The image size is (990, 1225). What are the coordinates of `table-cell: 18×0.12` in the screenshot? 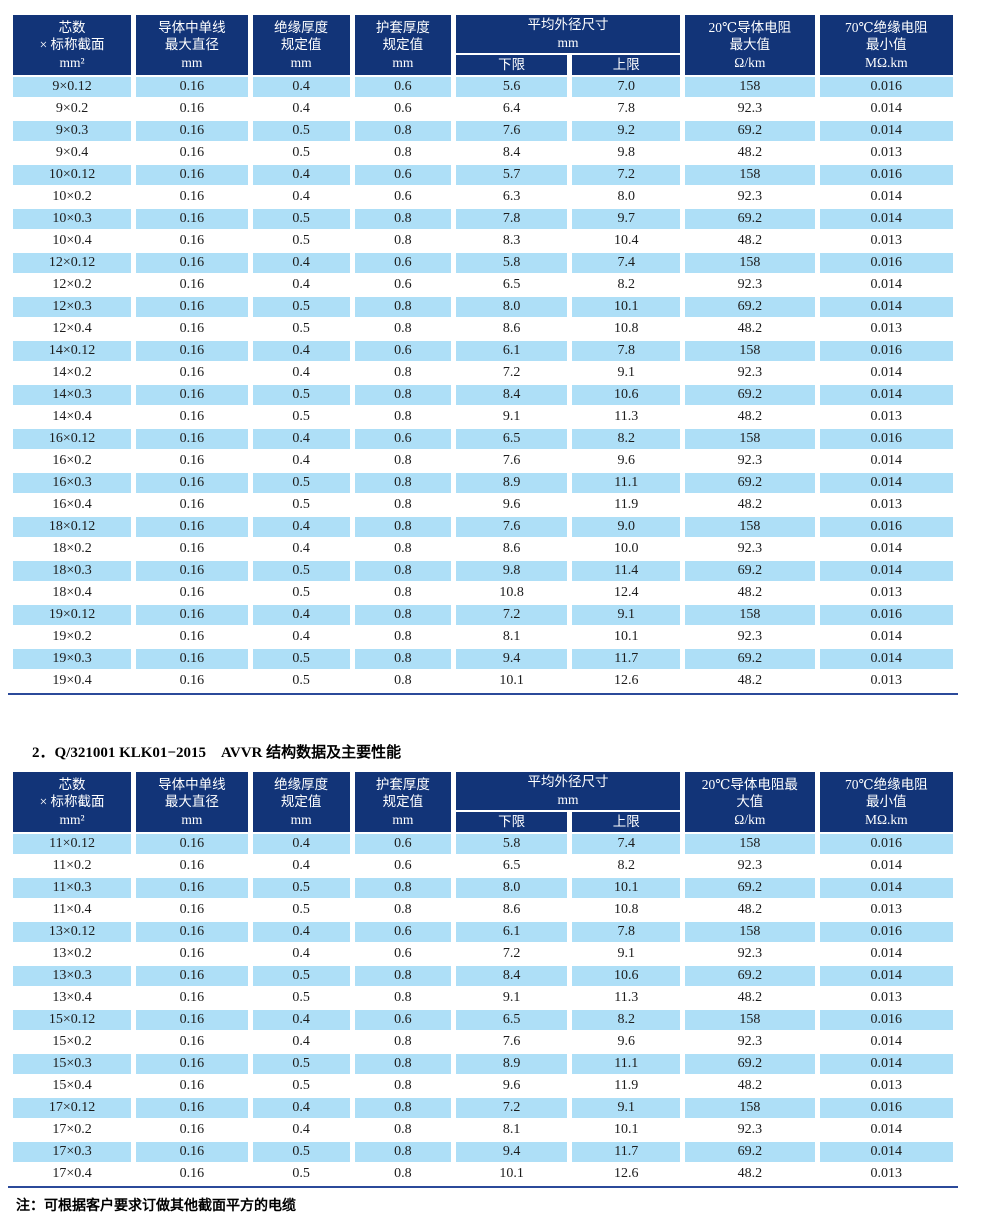 It's located at (72, 527).